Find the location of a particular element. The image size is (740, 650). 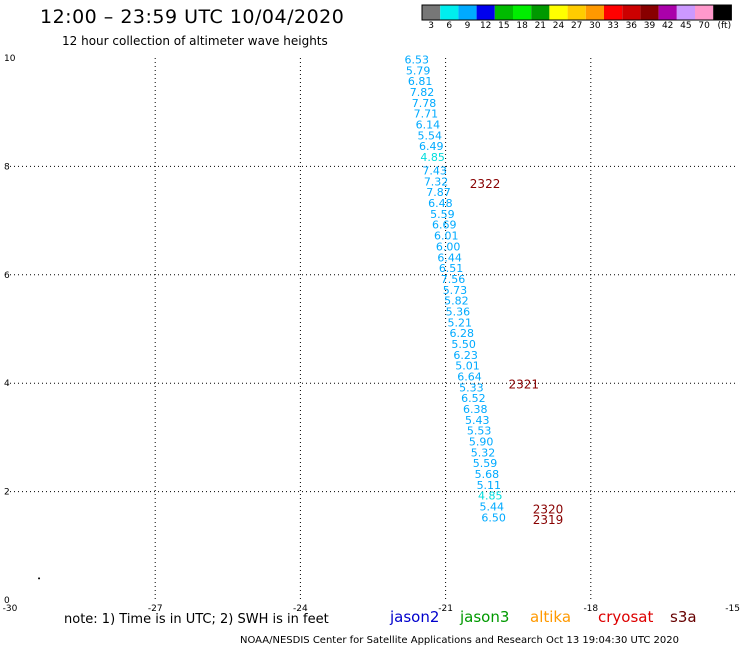

satellite-cryosat: cryosat is located at coordinates (626, 617).